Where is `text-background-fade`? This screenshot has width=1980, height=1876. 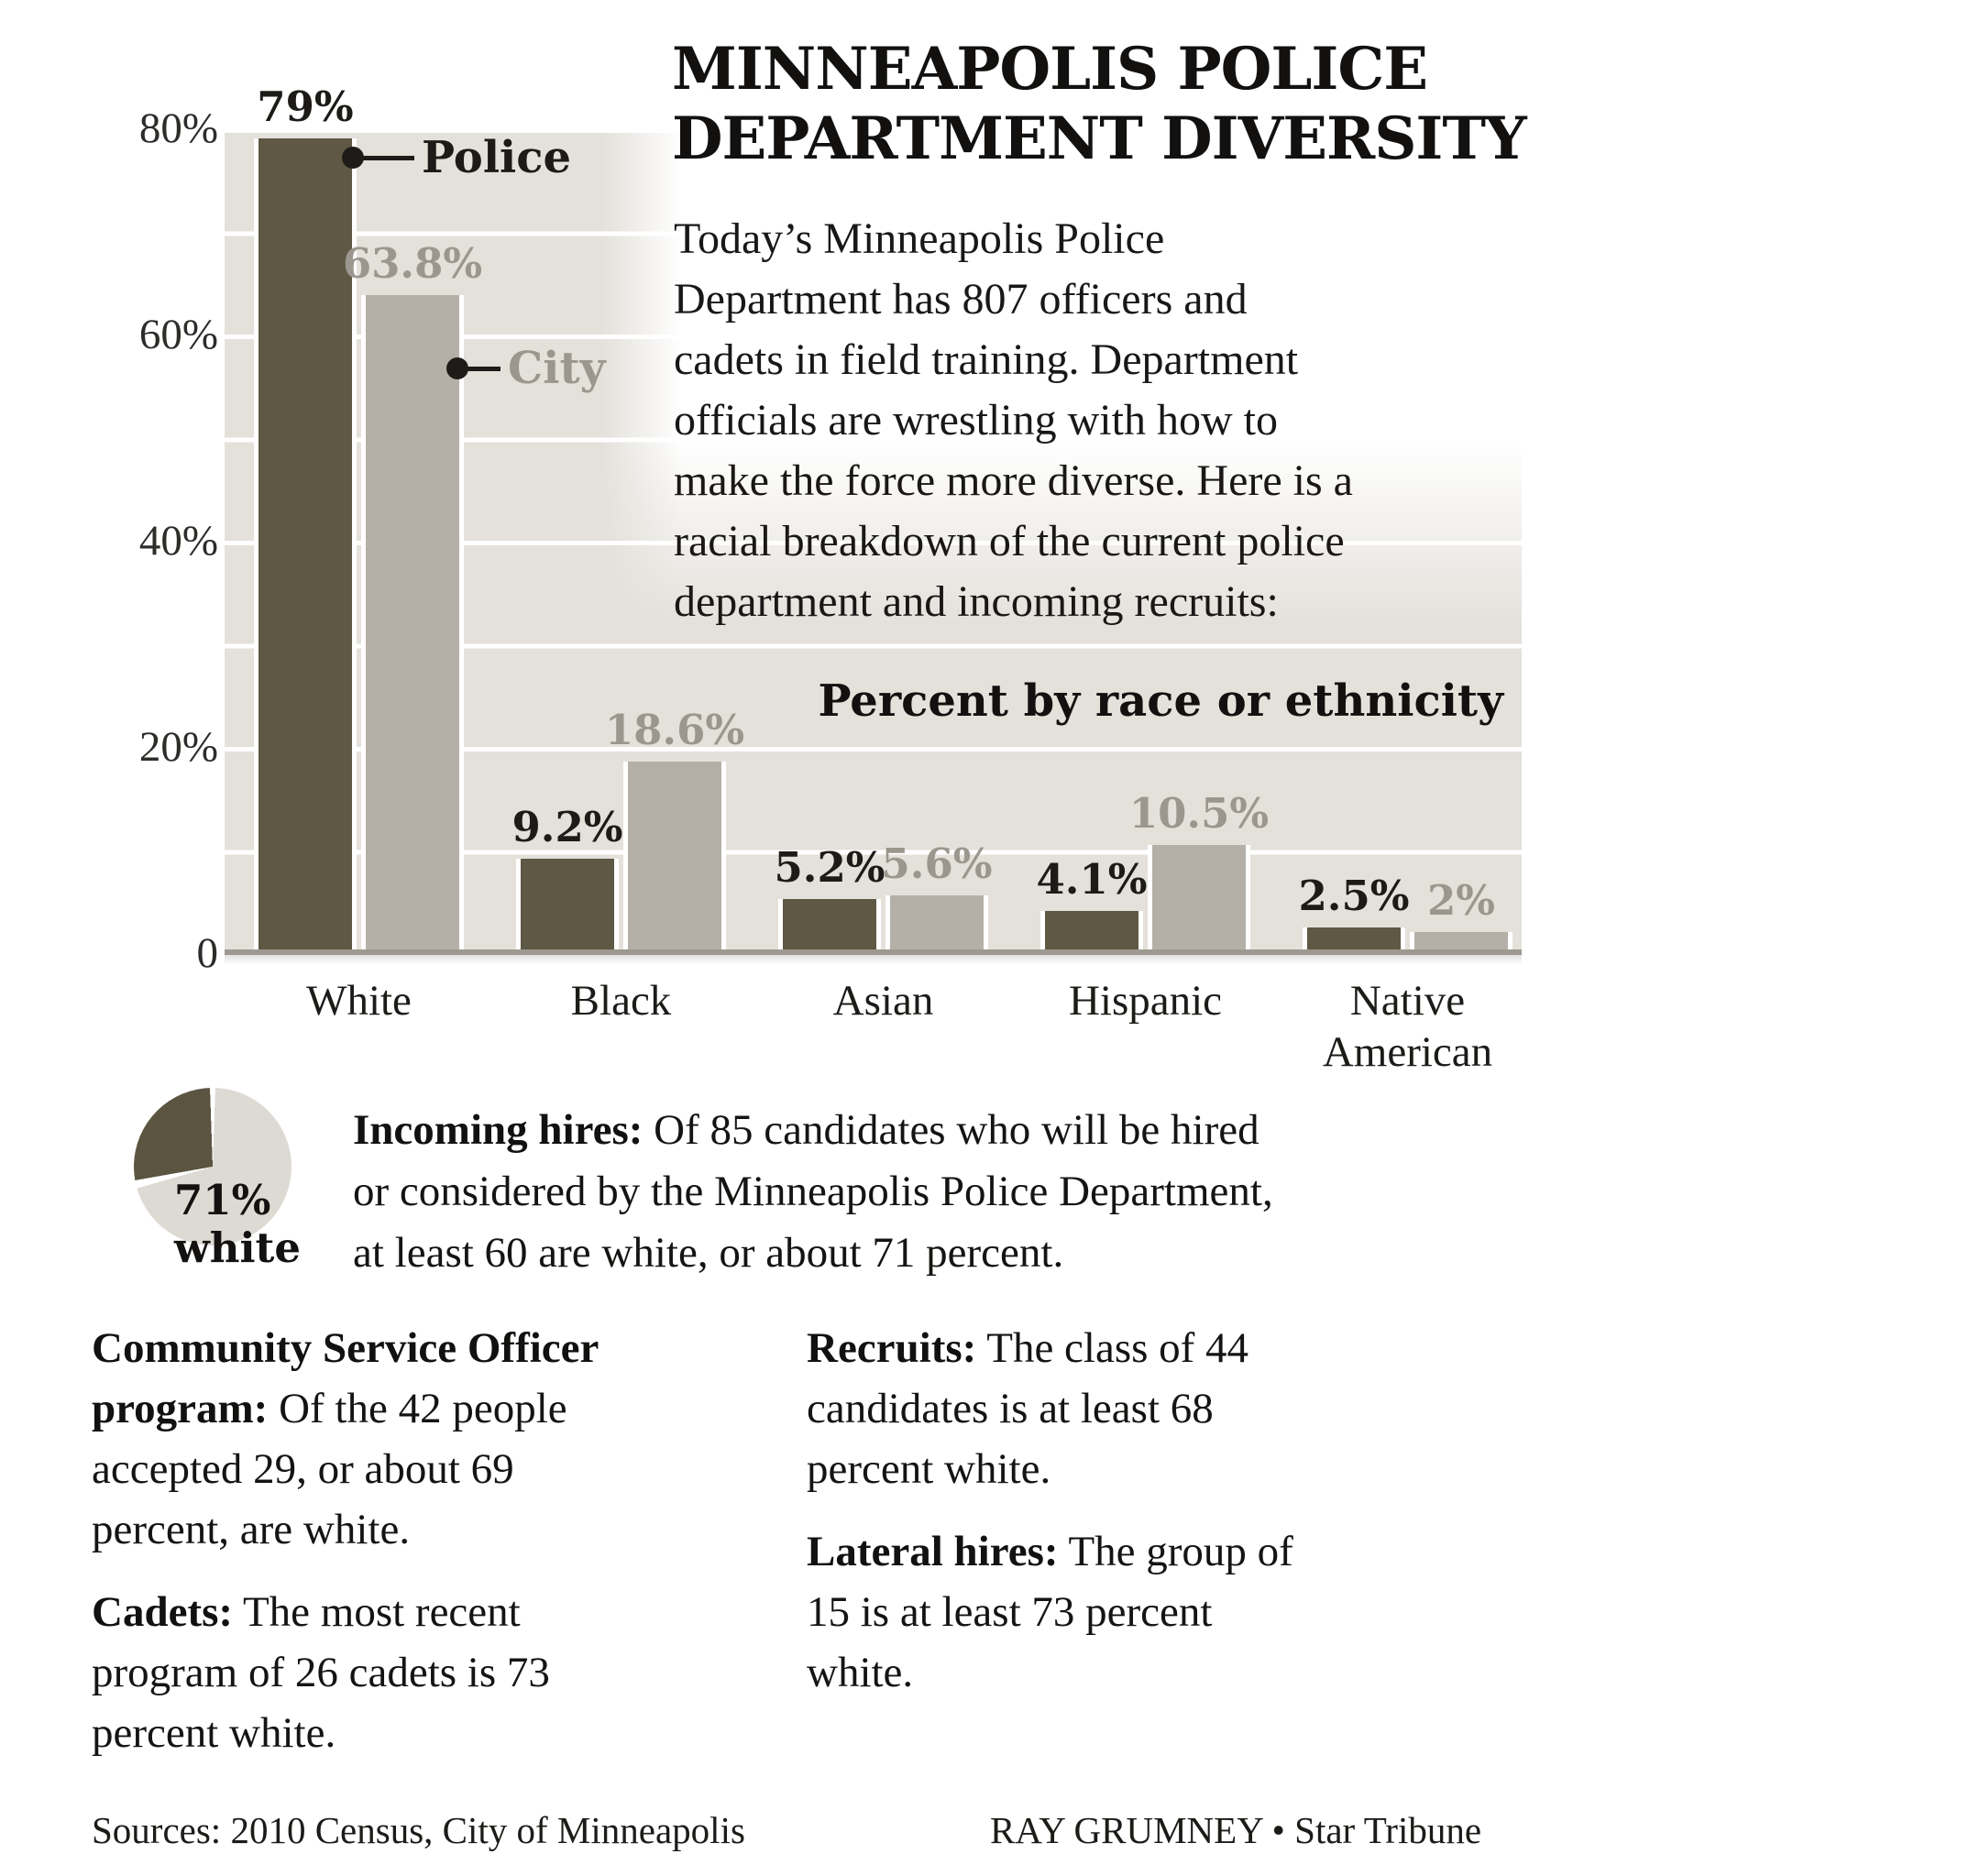
text-background-fade is located at coordinates (1061, 378).